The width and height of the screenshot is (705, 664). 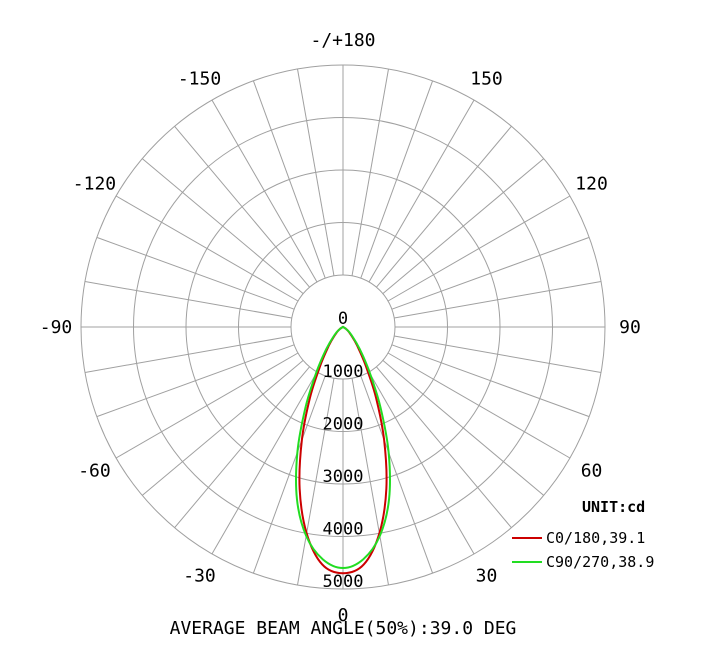 What do you see at coordinates (343, 615) in the screenshot?
I see `angle-label: 0` at bounding box center [343, 615].